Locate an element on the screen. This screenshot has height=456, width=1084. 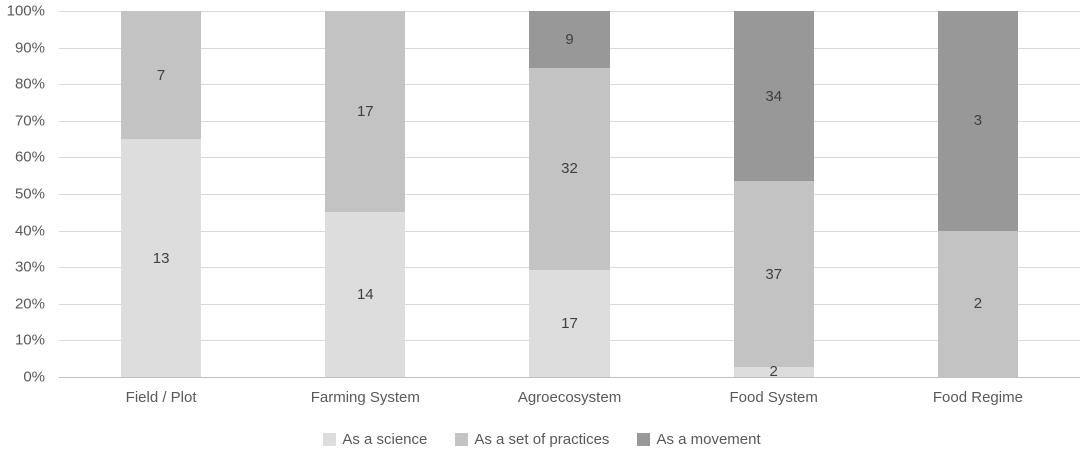
y-tick-label: 0% is located at coordinates (34, 377).